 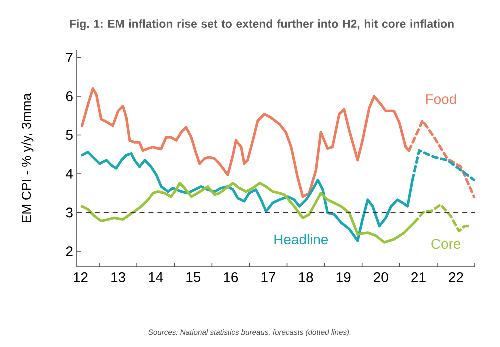 What do you see at coordinates (343, 277) in the screenshot?
I see `x-tick-label: 19` at bounding box center [343, 277].